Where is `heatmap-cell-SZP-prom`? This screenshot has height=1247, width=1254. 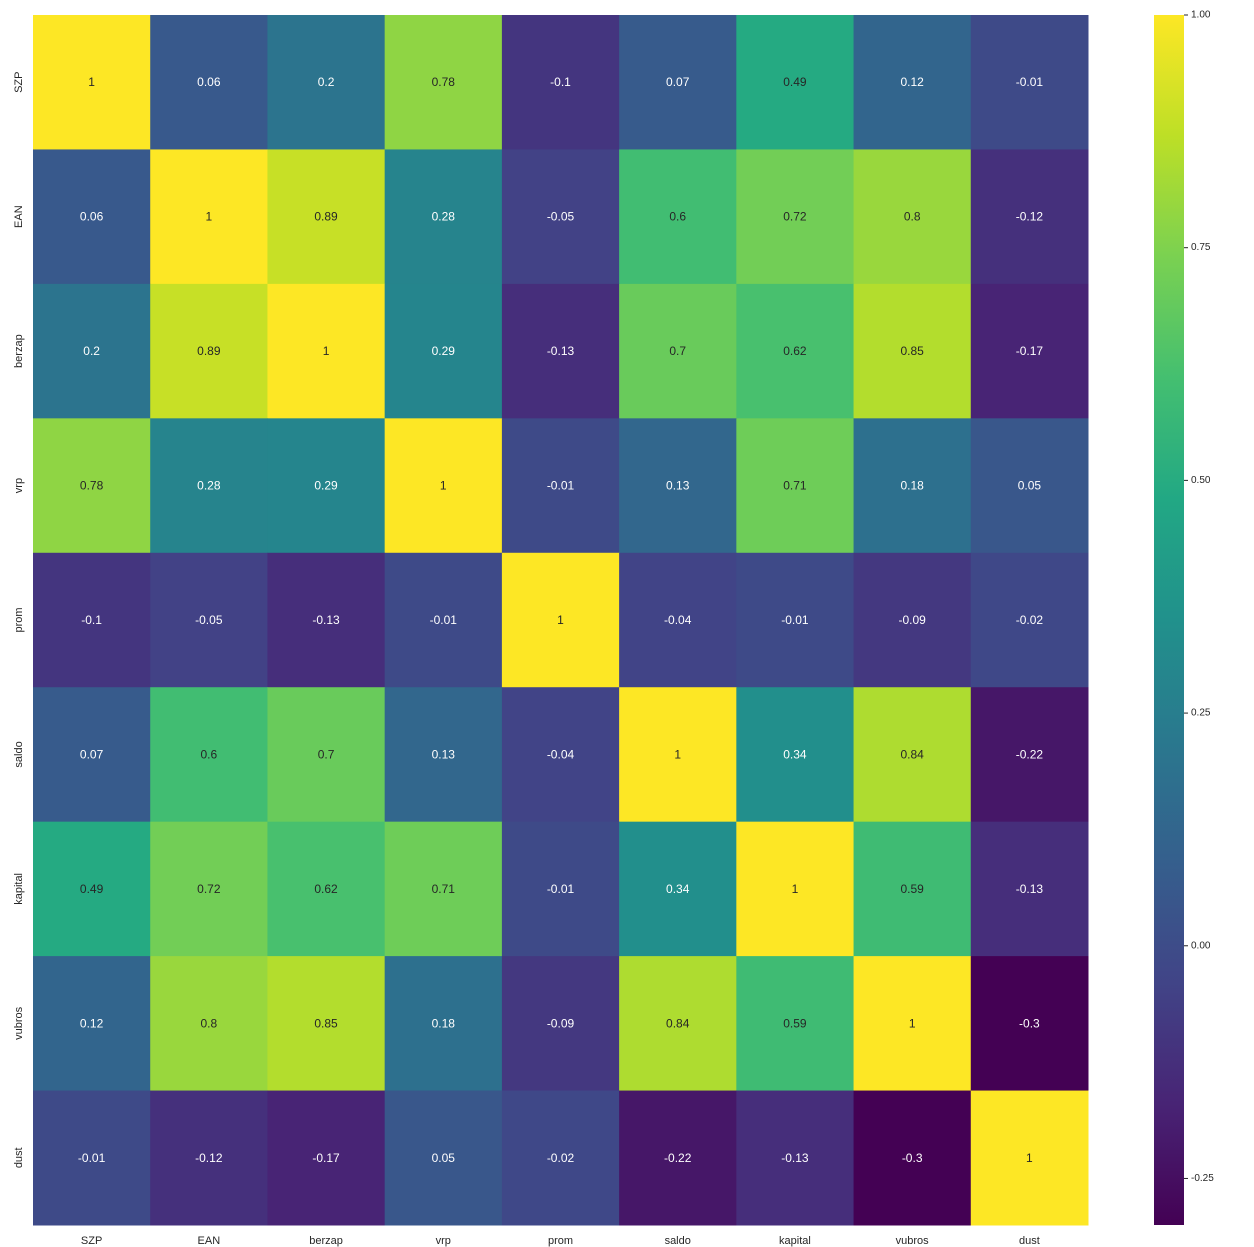 heatmap-cell-SZP-prom is located at coordinates (560, 82).